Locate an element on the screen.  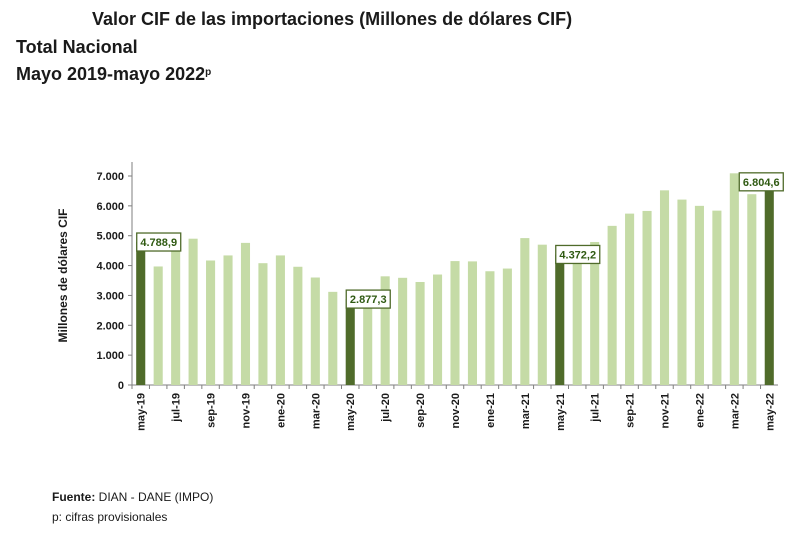
y-tick-label: 2.000 is located at coordinates (110, 326).